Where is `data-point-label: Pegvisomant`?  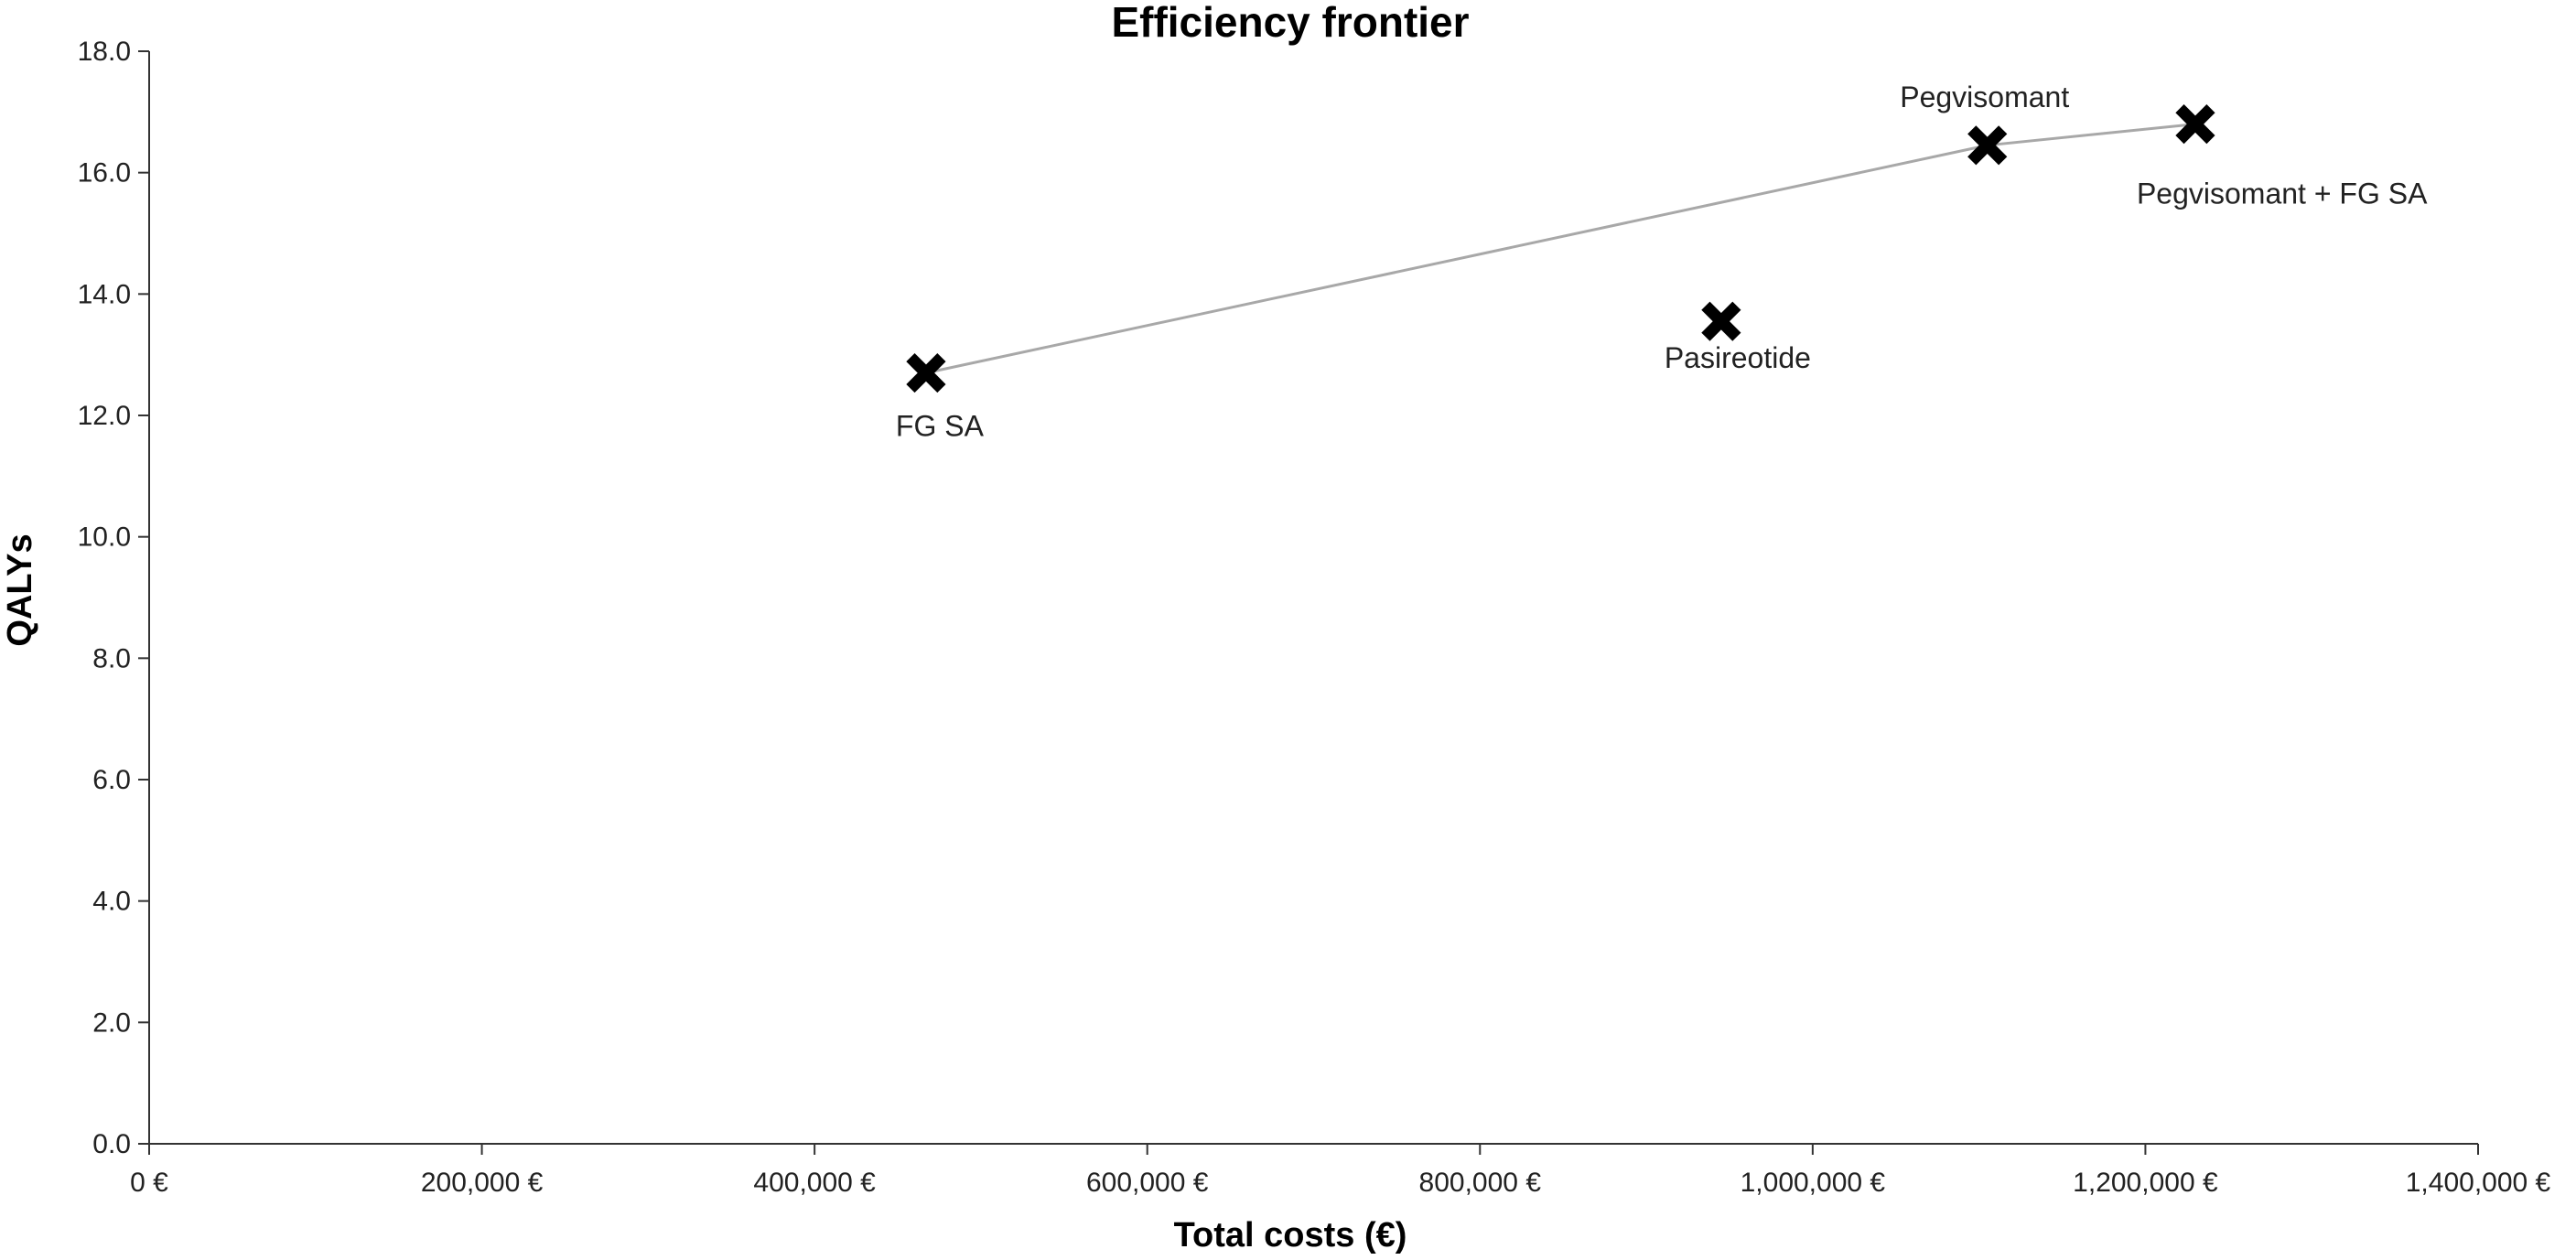 data-point-label: Pegvisomant is located at coordinates (1985, 97).